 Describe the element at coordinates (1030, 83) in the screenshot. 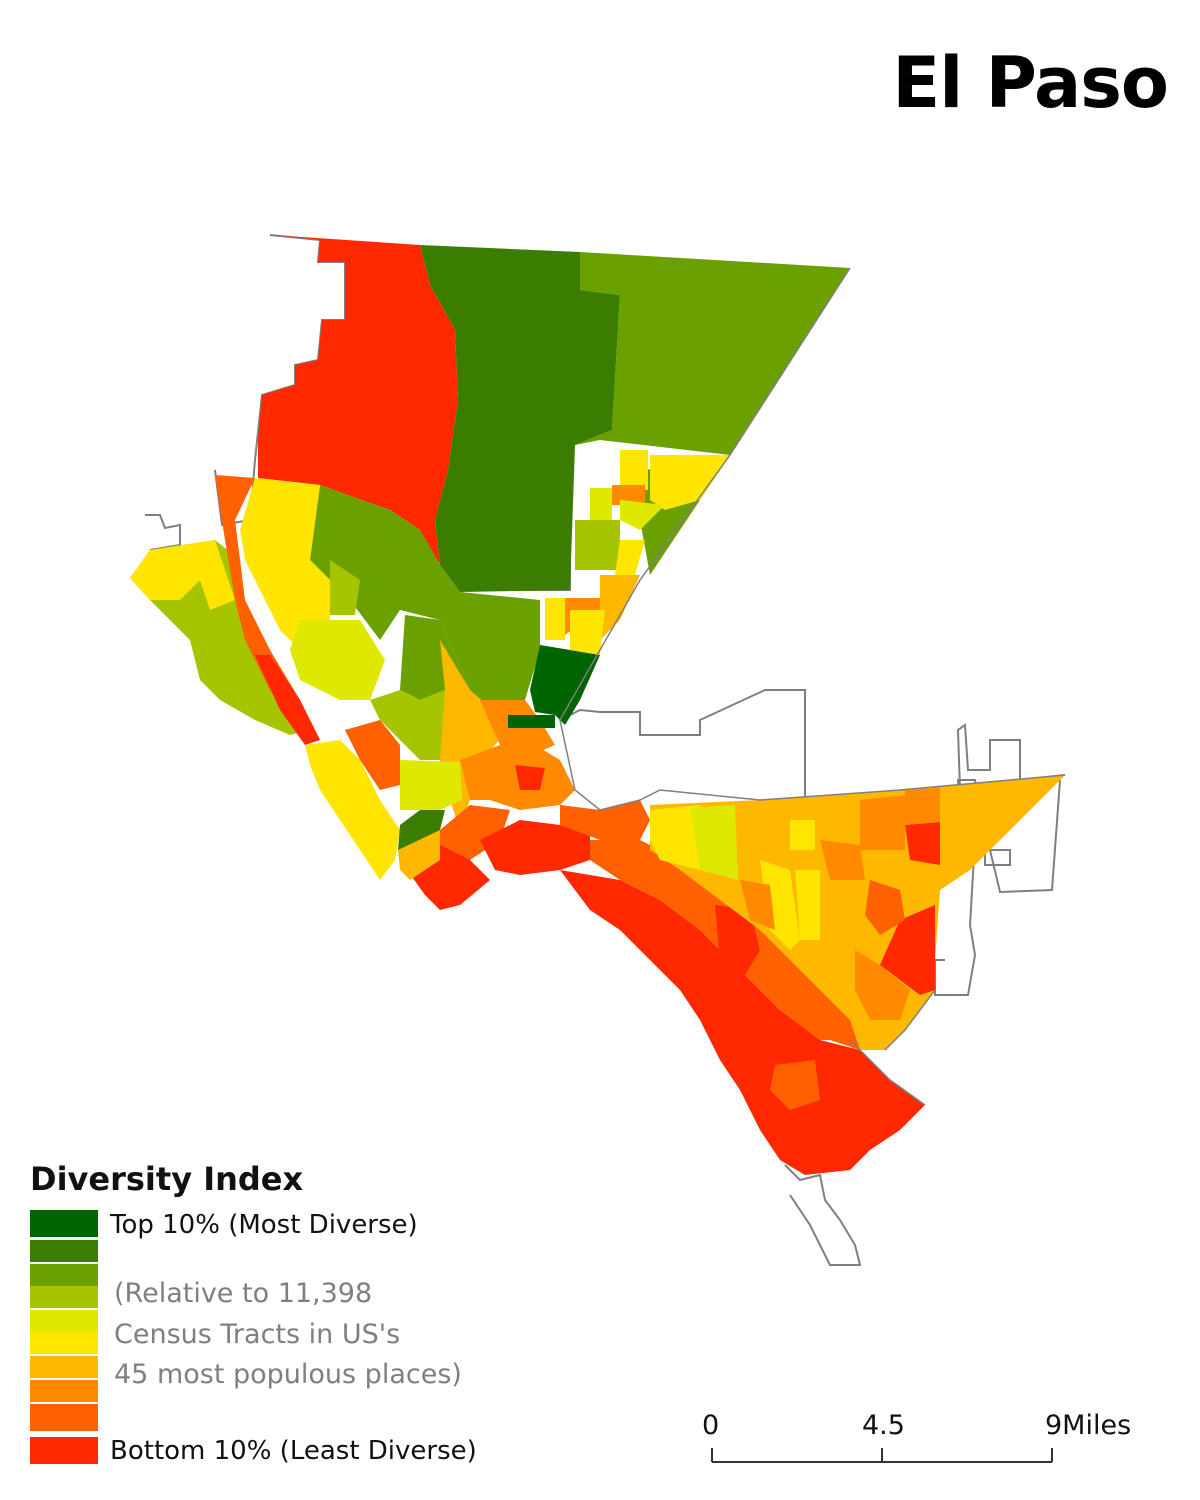

I see `map-title: El Paso` at that location.